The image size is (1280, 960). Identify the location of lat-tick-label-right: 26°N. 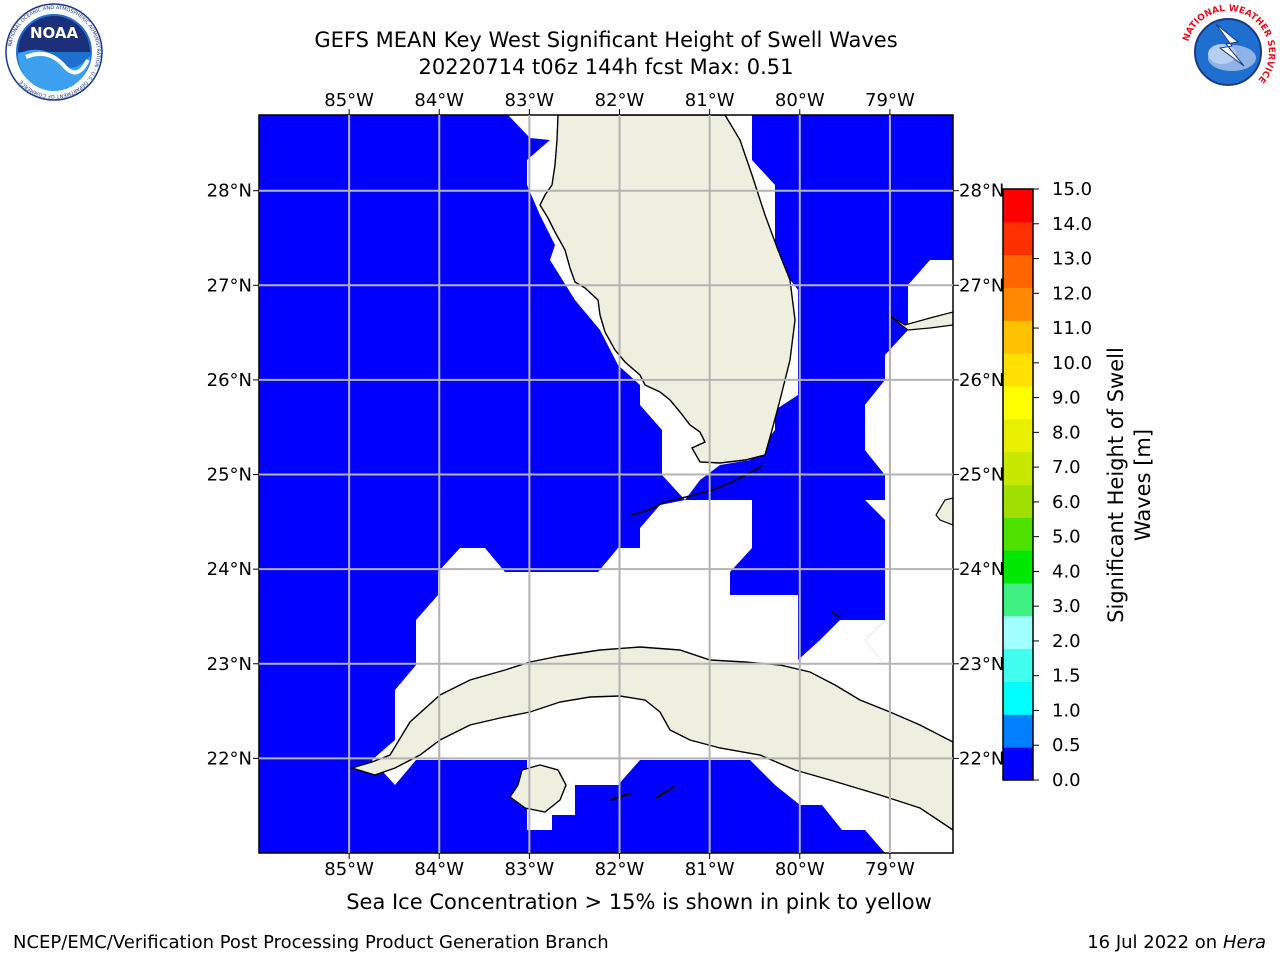
(981, 380).